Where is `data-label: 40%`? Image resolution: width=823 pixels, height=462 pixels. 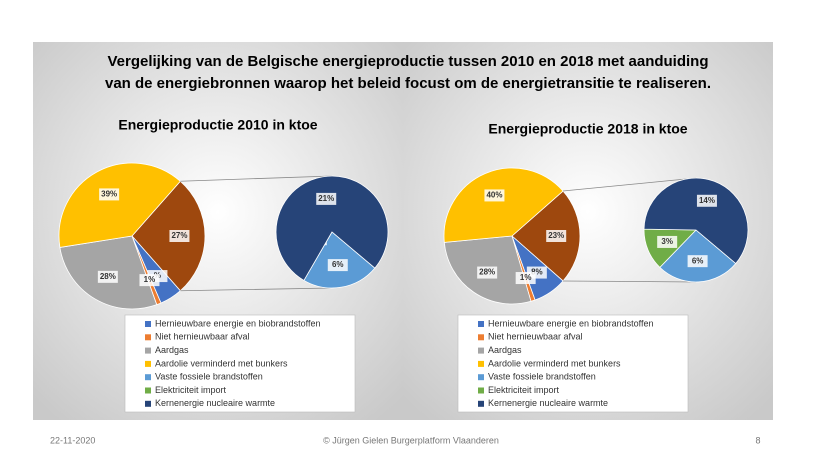 data-label: 40% is located at coordinates (494, 195).